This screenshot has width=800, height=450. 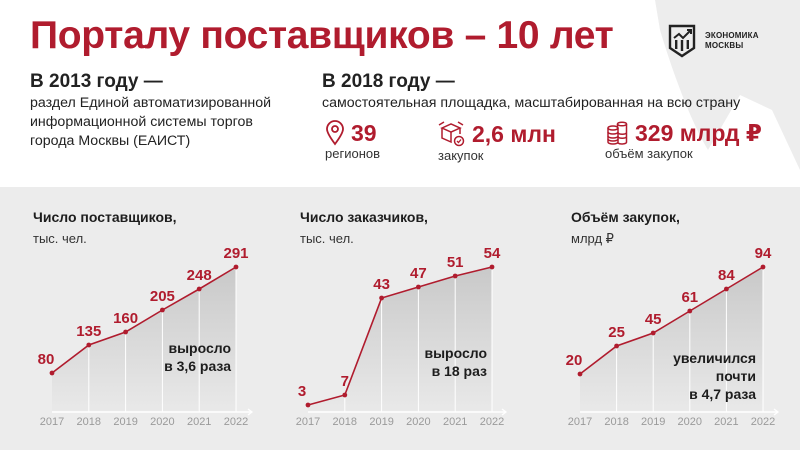 What do you see at coordinates (322, 35) in the screenshot?
I see `page-title: Порталу поставщиков – 10 лет` at bounding box center [322, 35].